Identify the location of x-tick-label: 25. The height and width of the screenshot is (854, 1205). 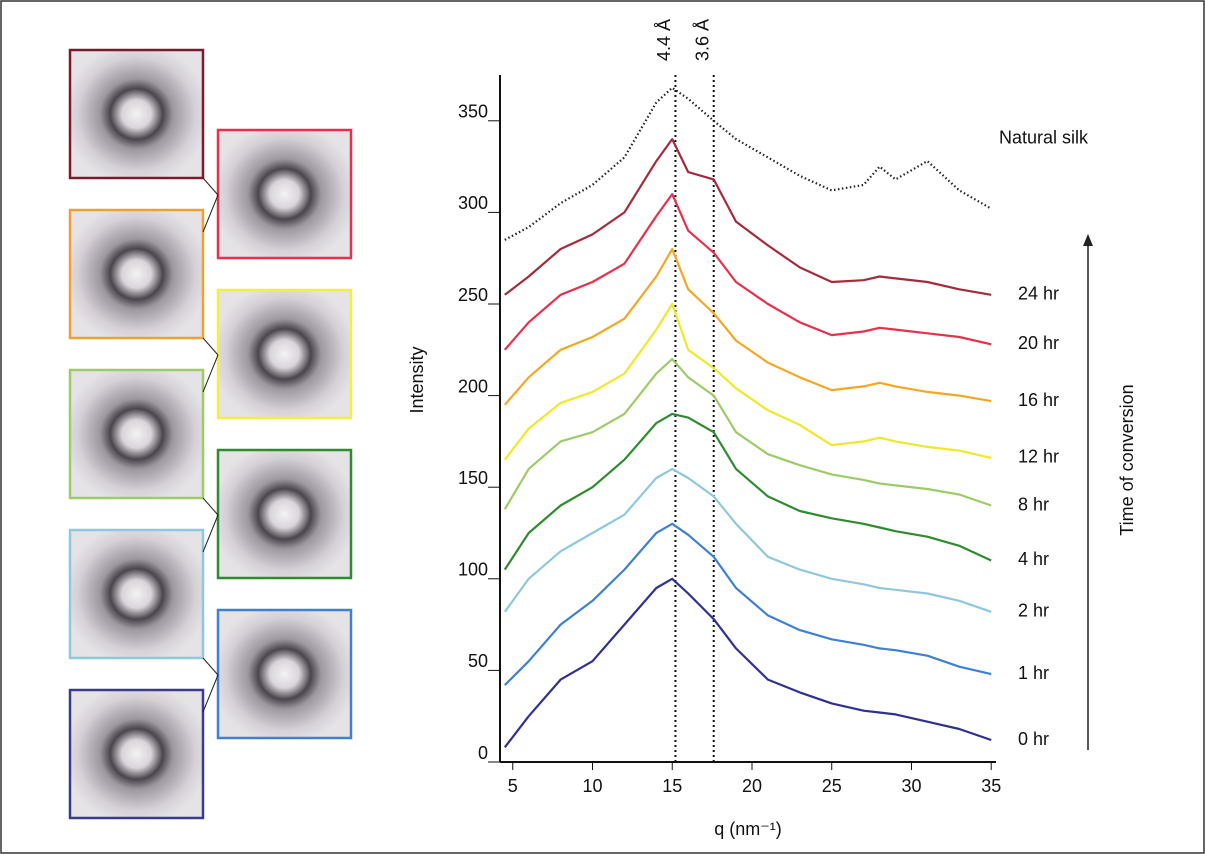
(832, 786).